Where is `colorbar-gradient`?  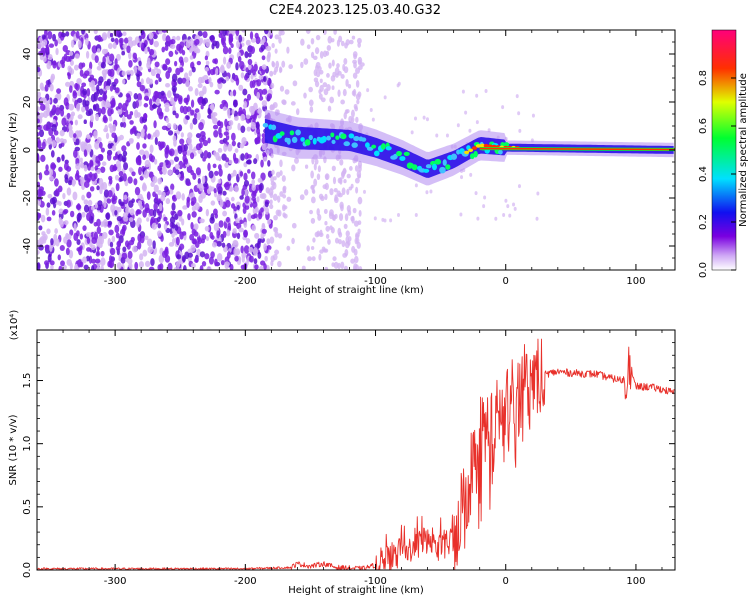
colorbar-gradient is located at coordinates (724, 150).